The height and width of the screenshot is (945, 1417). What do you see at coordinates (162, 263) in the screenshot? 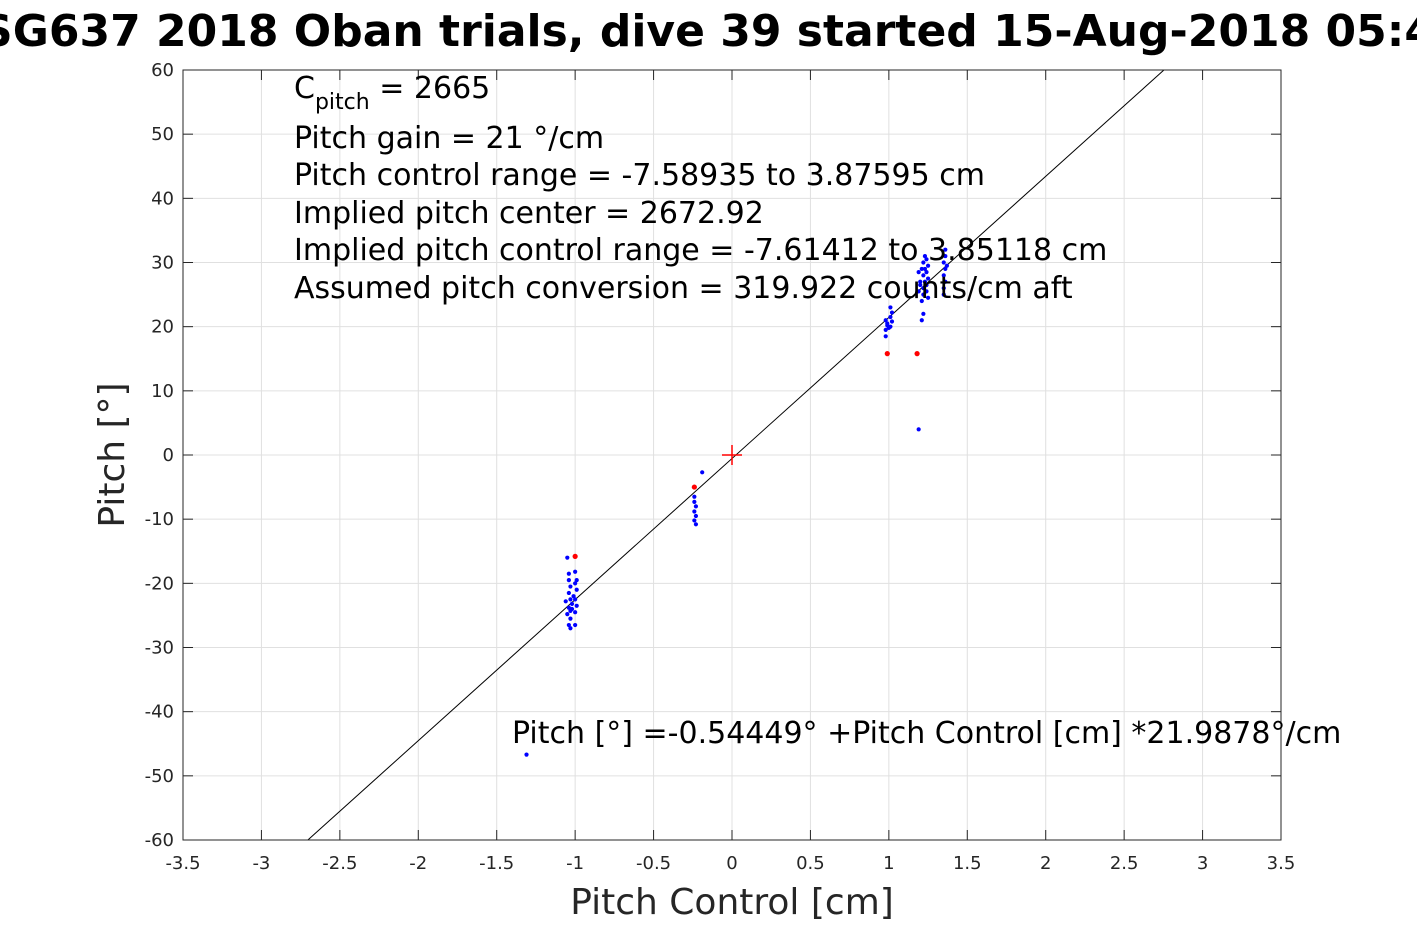
I see `y-tick-label: 30` at bounding box center [162, 263].